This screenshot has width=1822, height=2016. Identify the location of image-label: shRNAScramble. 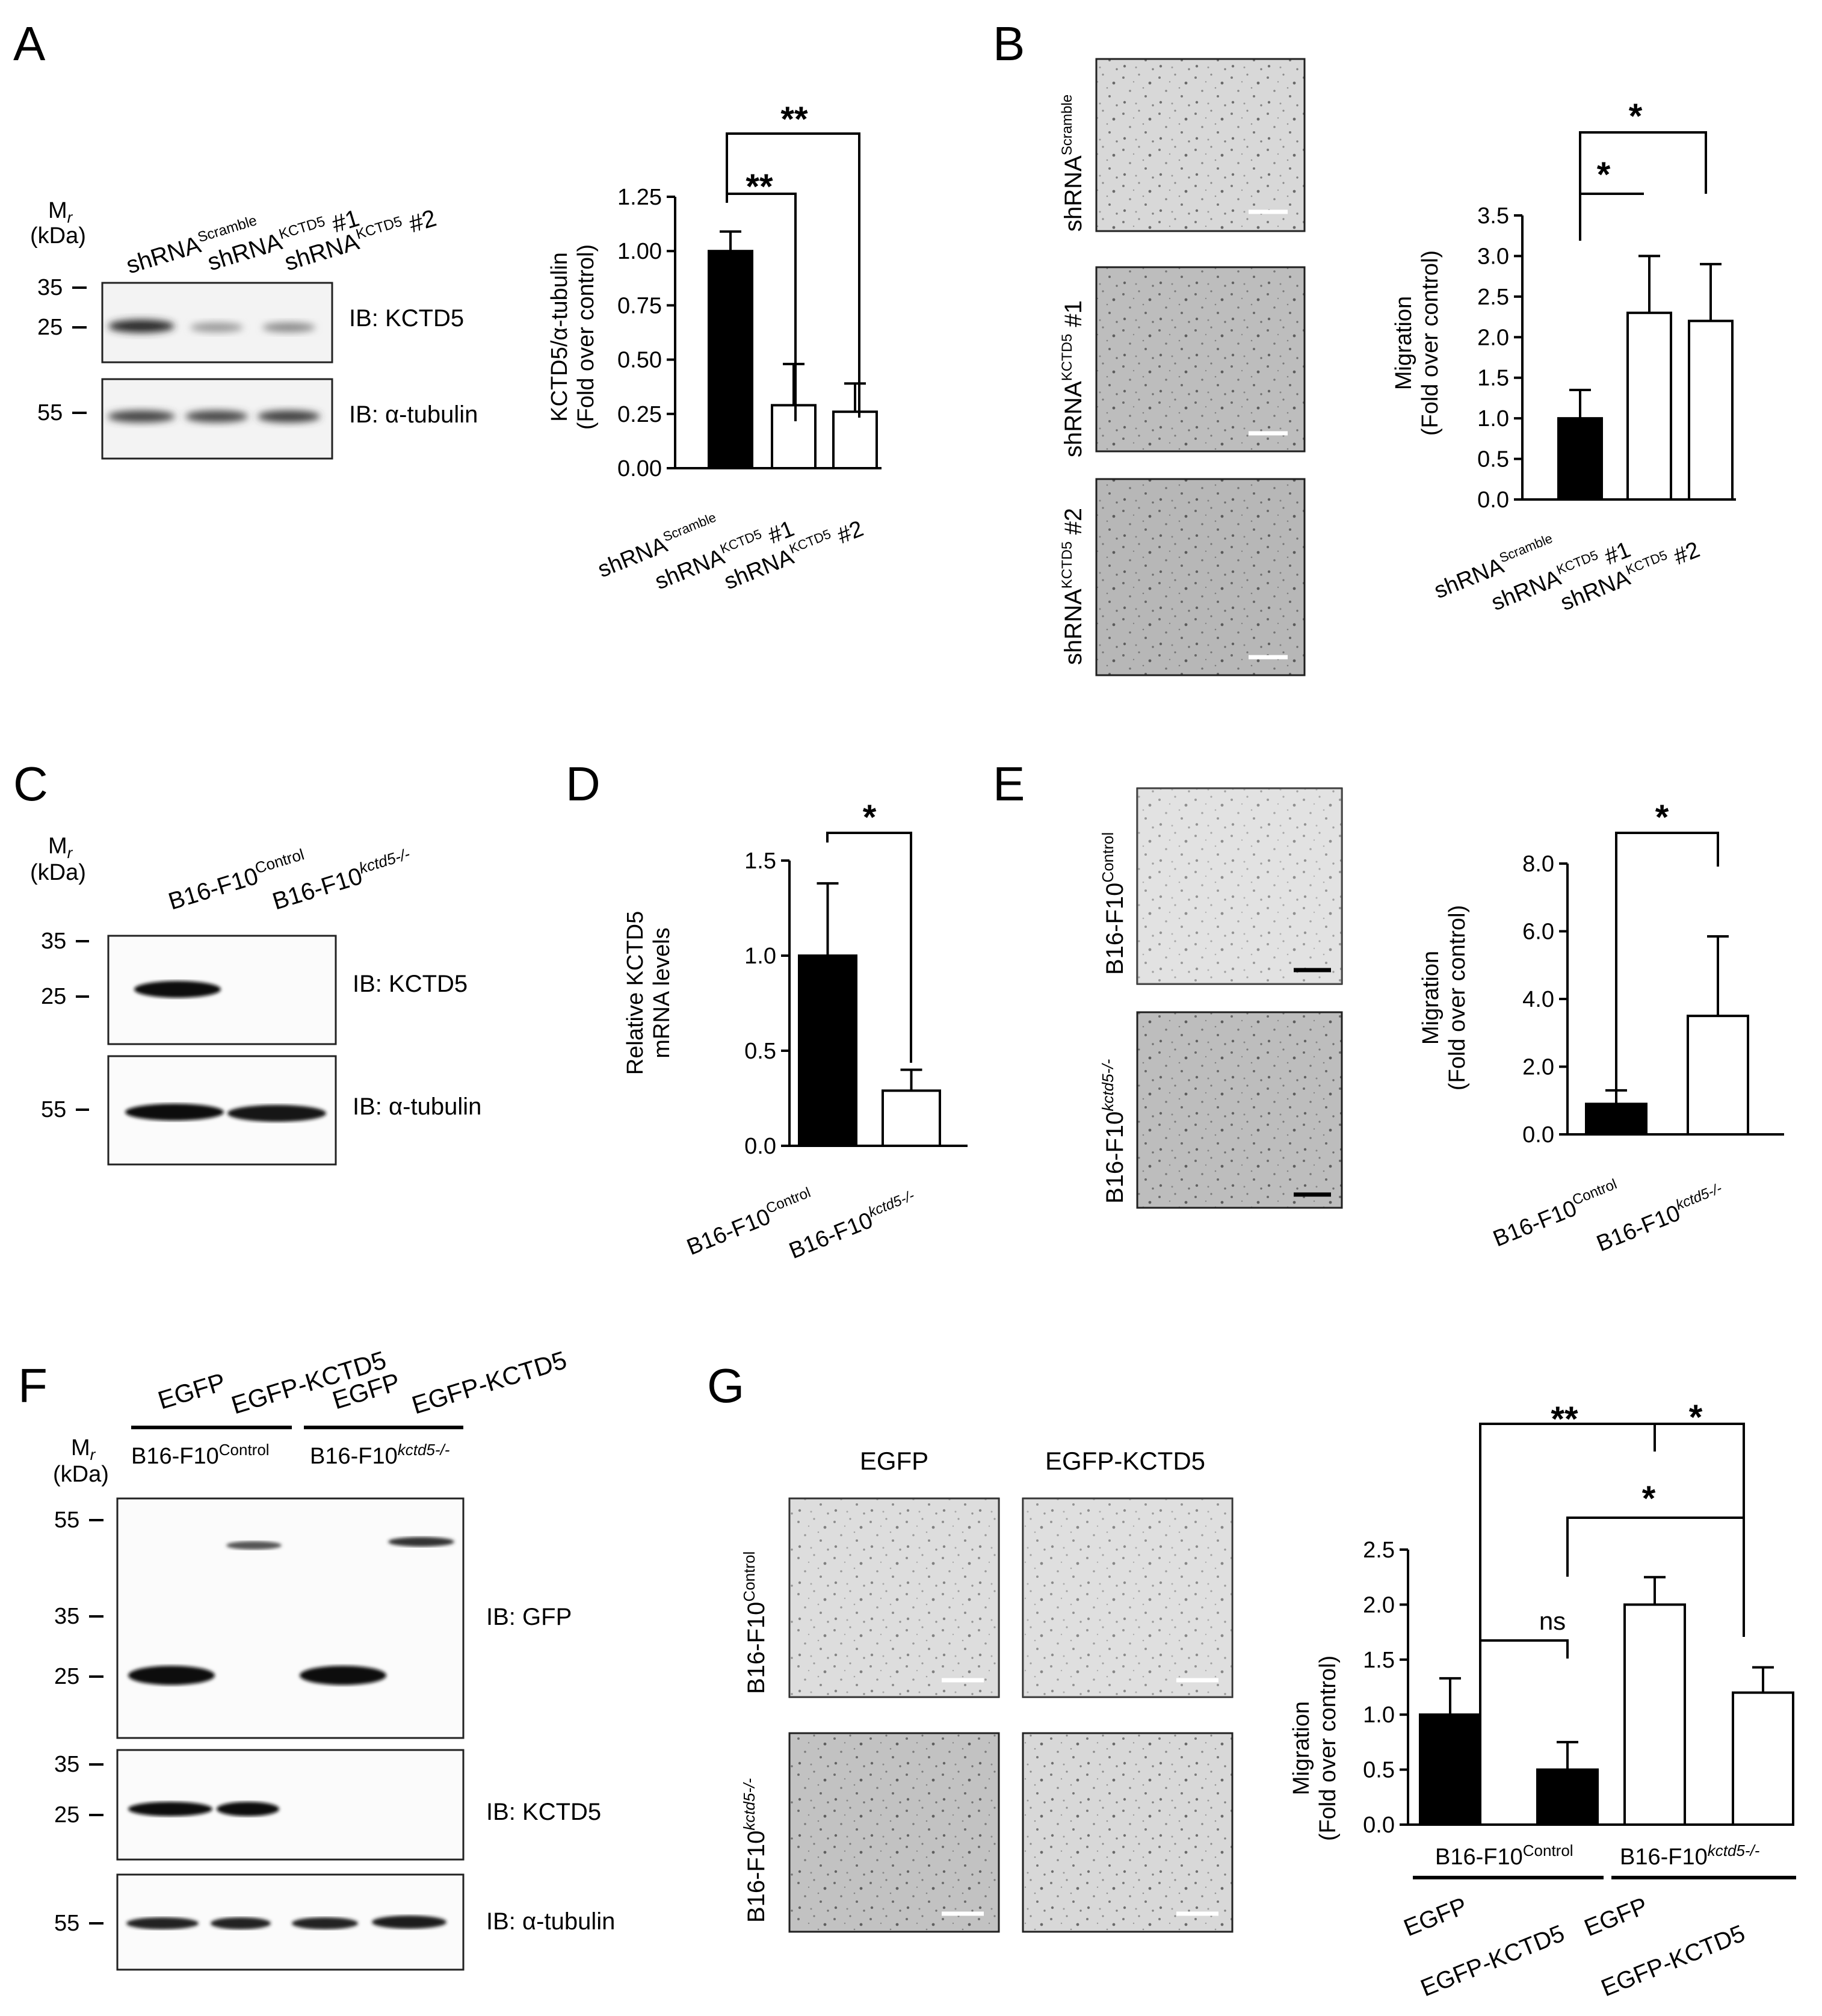
(1073, 163).